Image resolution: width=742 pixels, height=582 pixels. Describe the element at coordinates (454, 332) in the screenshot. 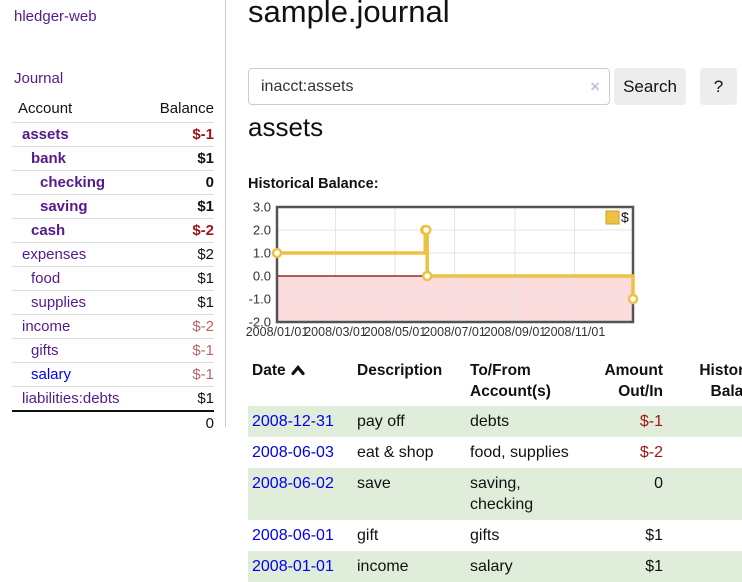

I see `svg-text: 2008/07/01` at that location.